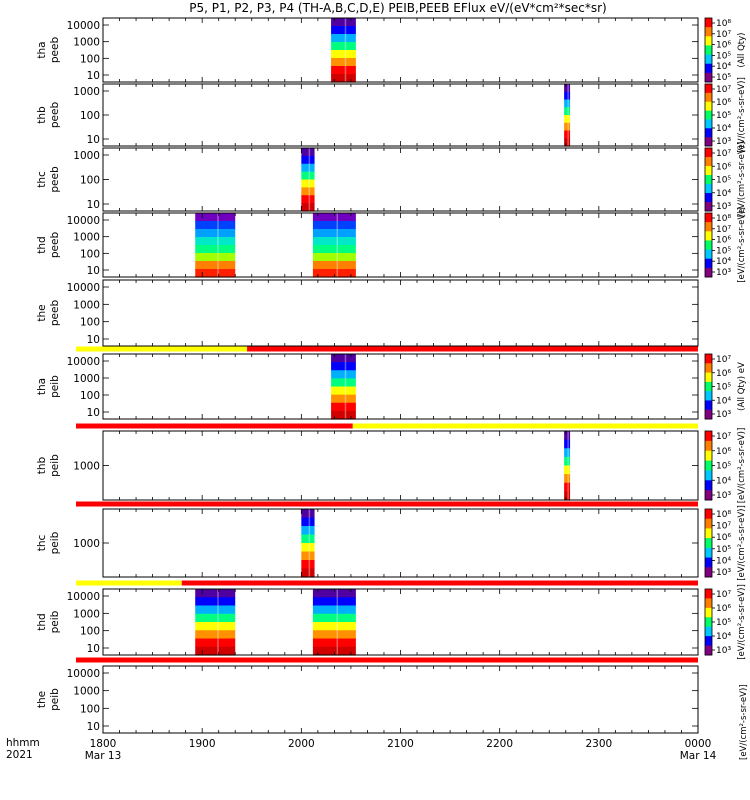 This screenshot has width=750, height=800. I want to click on panel-y-tick-label: 100, so click(90, 59).